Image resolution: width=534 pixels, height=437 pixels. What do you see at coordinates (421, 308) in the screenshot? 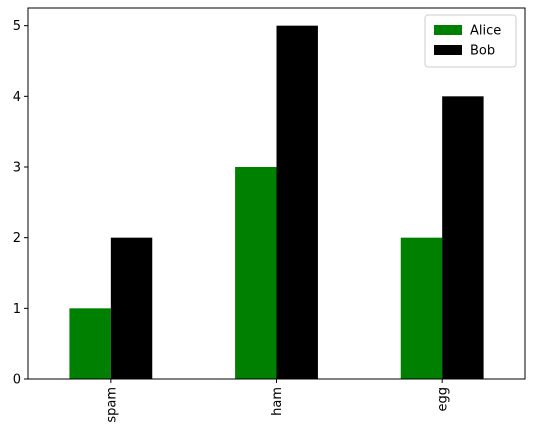
I see `bar-alice-egg` at bounding box center [421, 308].